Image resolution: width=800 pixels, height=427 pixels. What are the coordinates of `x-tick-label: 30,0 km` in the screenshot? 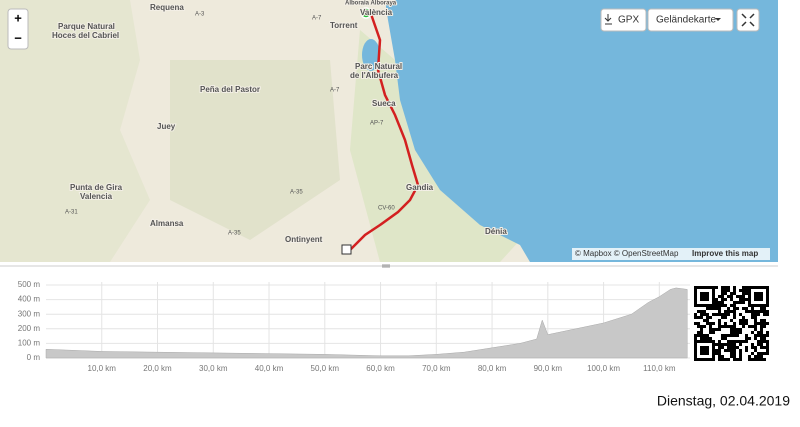 It's located at (213, 368).